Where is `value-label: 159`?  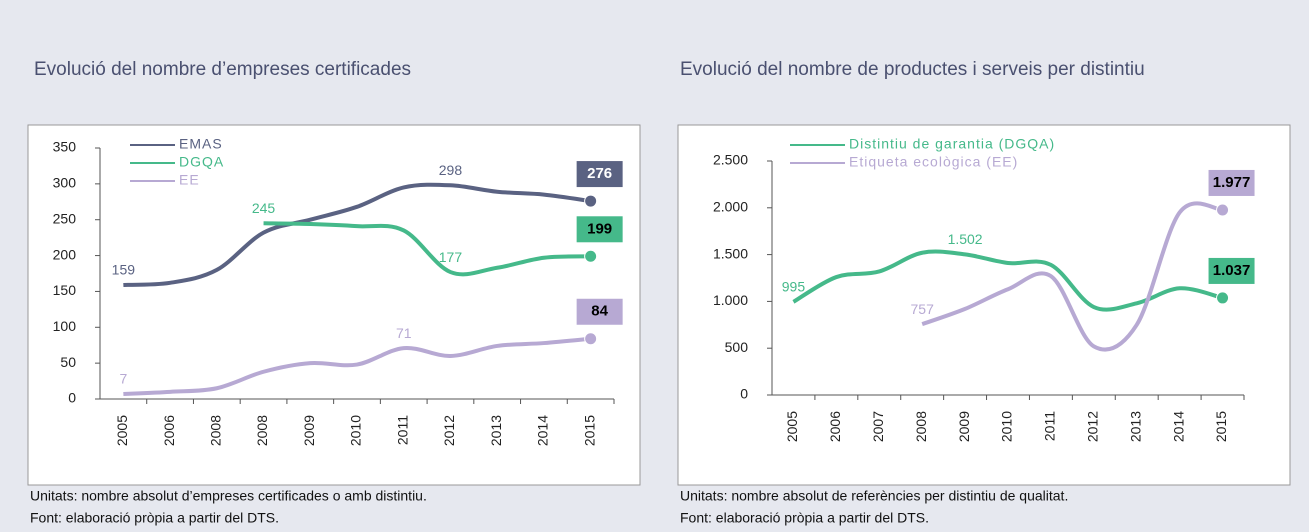 value-label: 159 is located at coordinates (124, 270).